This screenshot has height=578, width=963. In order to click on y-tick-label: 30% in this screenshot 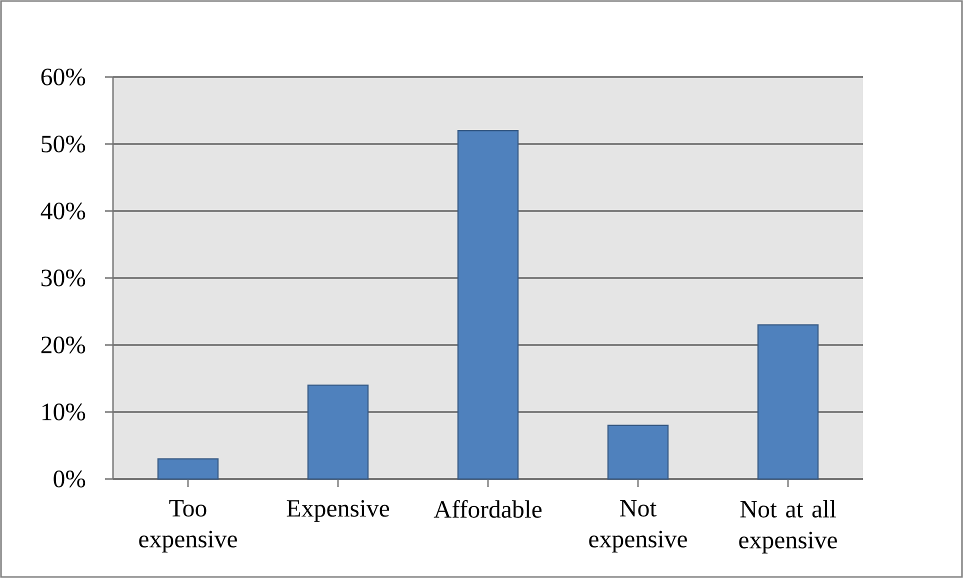, I will do `click(63, 278)`.